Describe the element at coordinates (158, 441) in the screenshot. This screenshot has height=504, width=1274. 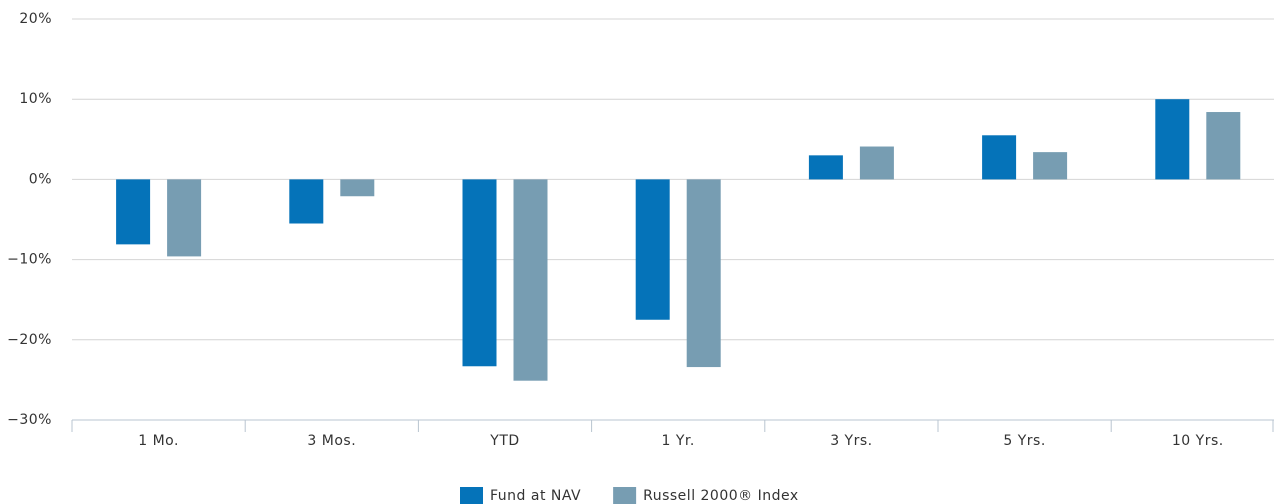
I see `x-tick-label: 1 Mo.` at that location.